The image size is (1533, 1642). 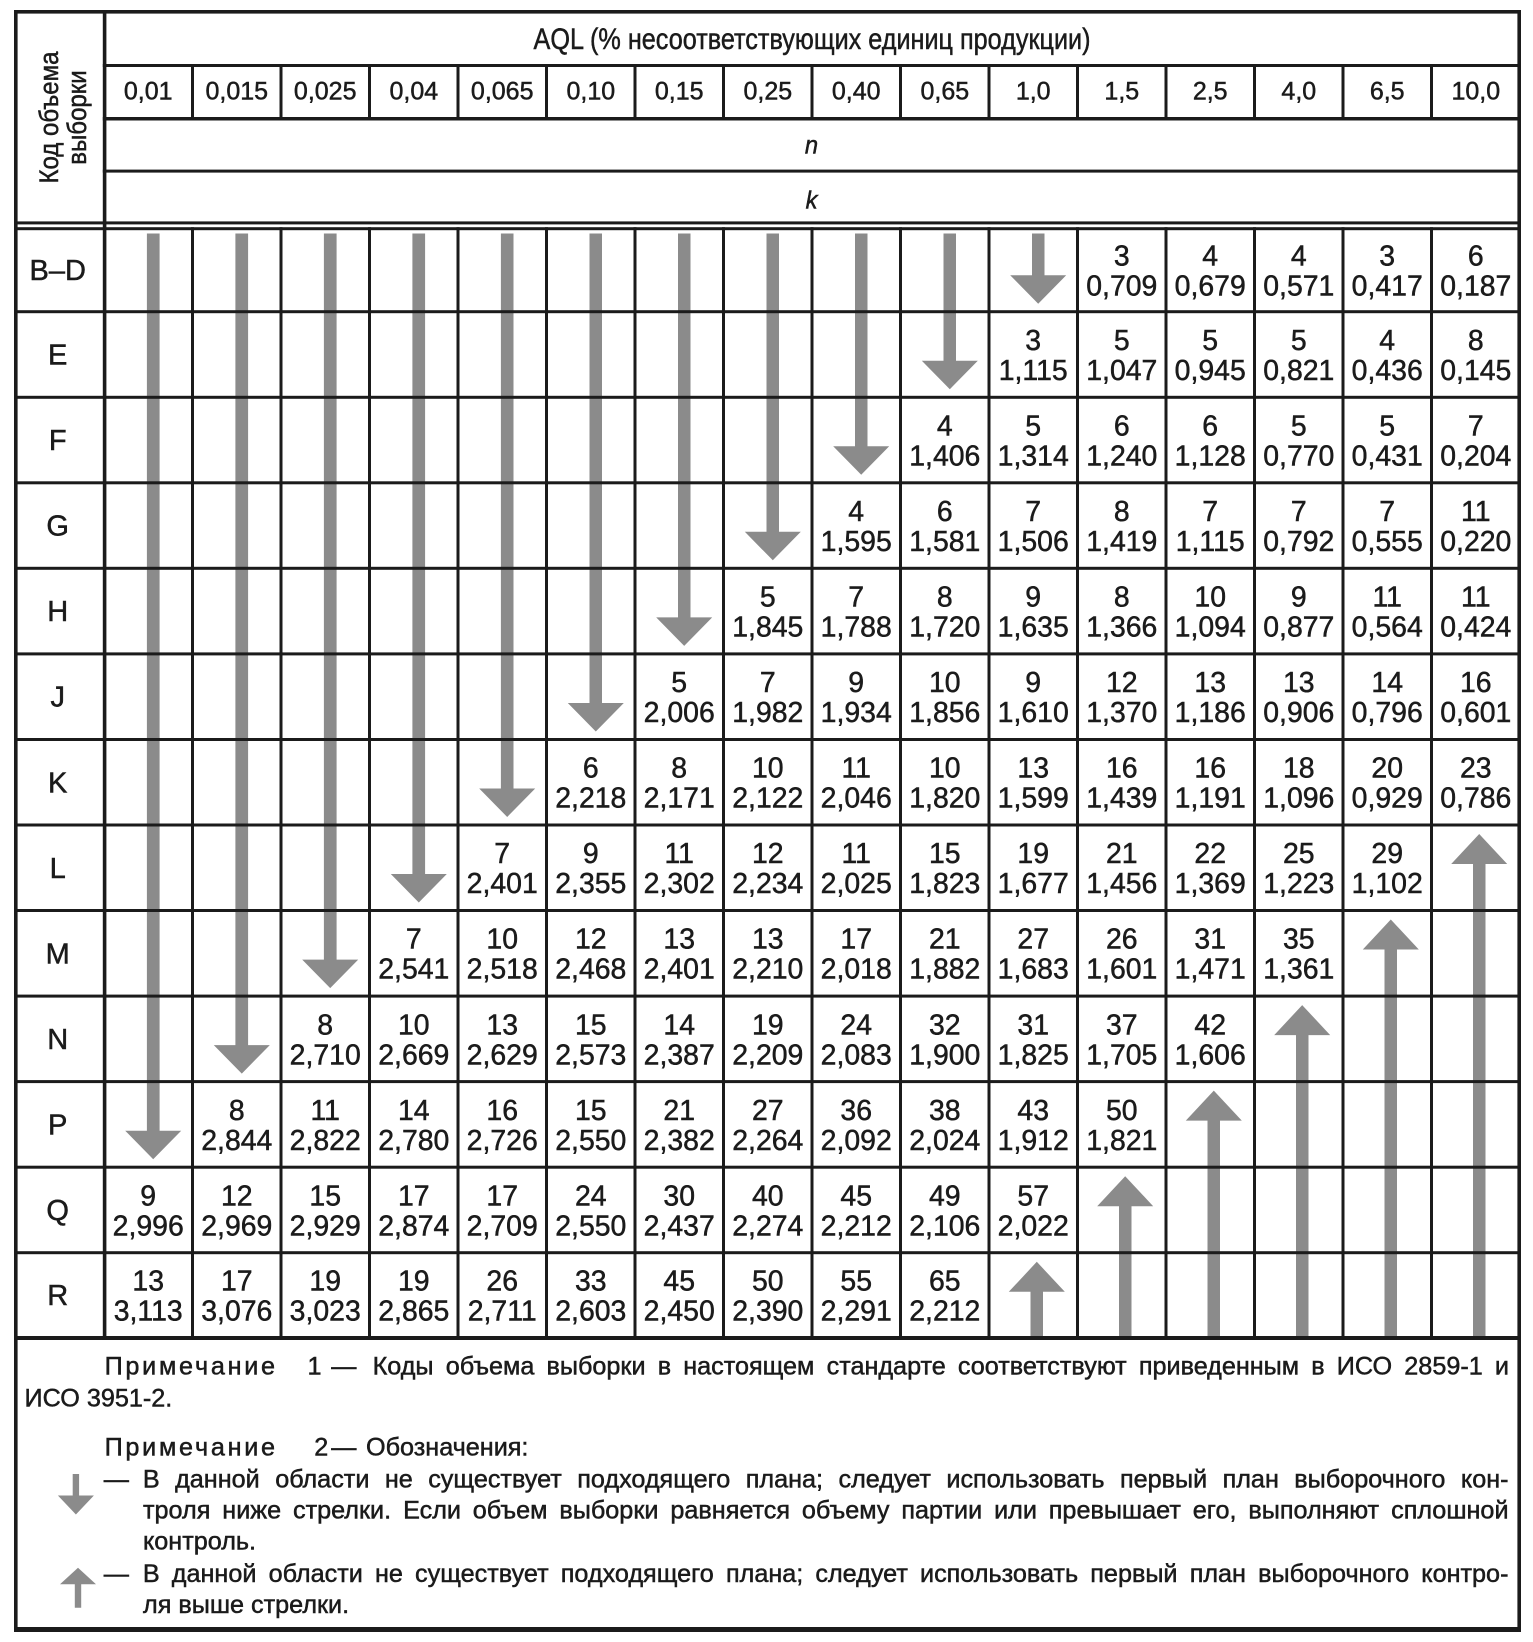 I want to click on svg-text: 22, so click(x=1210, y=854).